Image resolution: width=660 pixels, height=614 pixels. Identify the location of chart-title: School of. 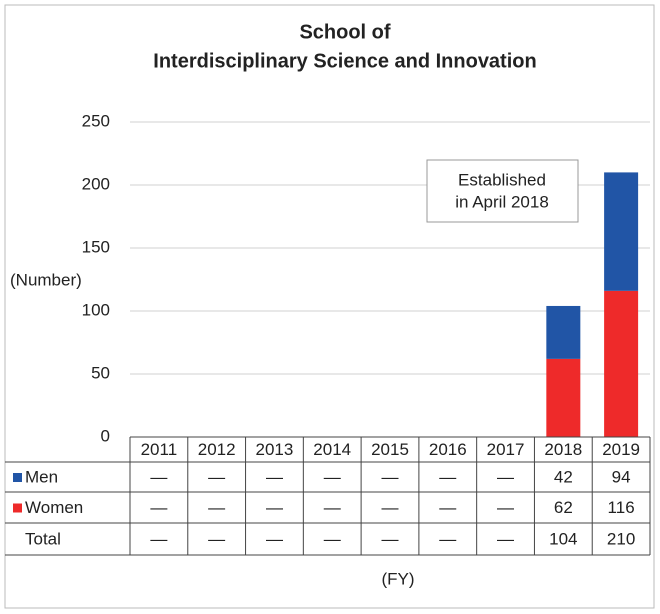
(344, 32).